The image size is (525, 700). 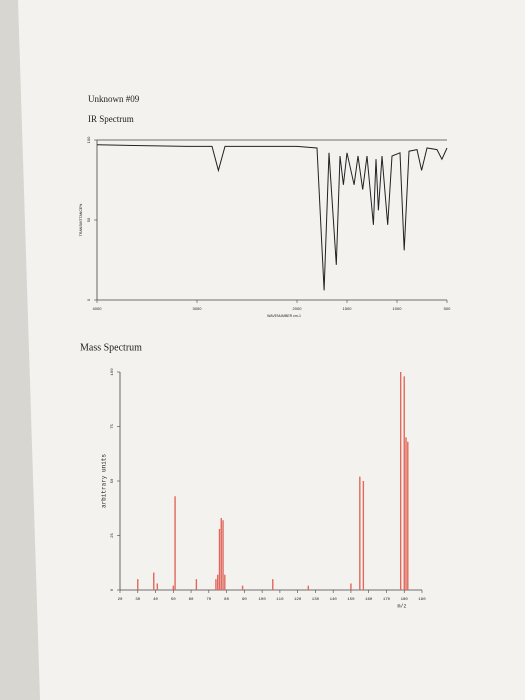 I want to click on y-axis-label: TRANSMITTANCE%, so click(x=81, y=220).